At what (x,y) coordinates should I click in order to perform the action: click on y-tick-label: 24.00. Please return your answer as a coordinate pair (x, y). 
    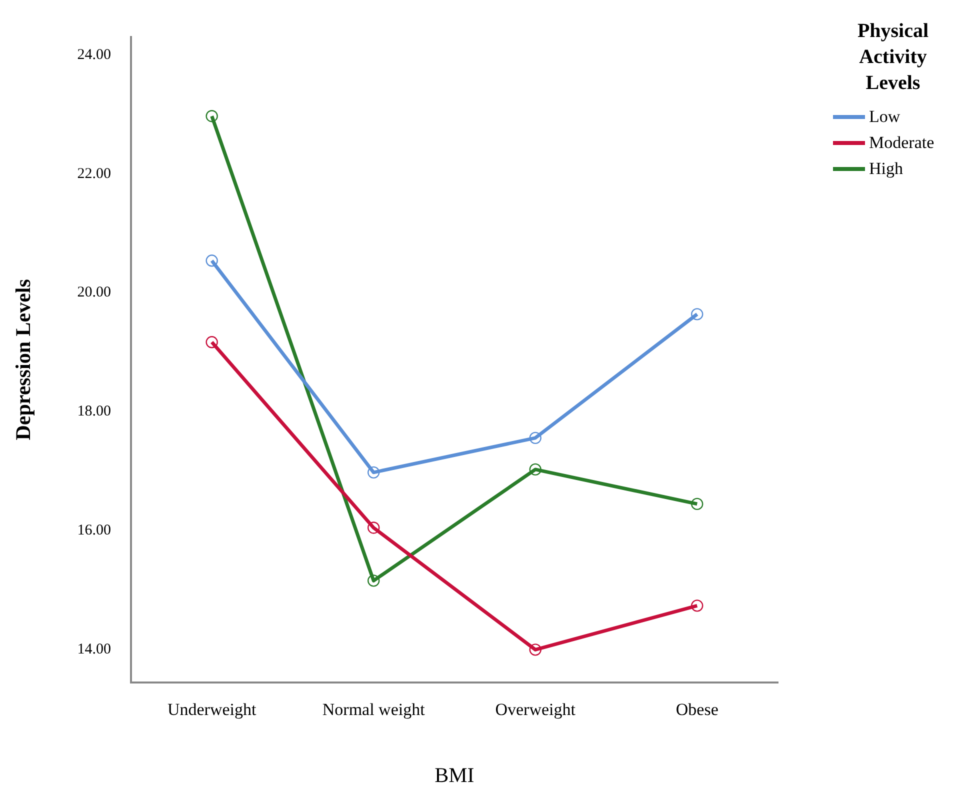
    Looking at the image, I should click on (94, 54).